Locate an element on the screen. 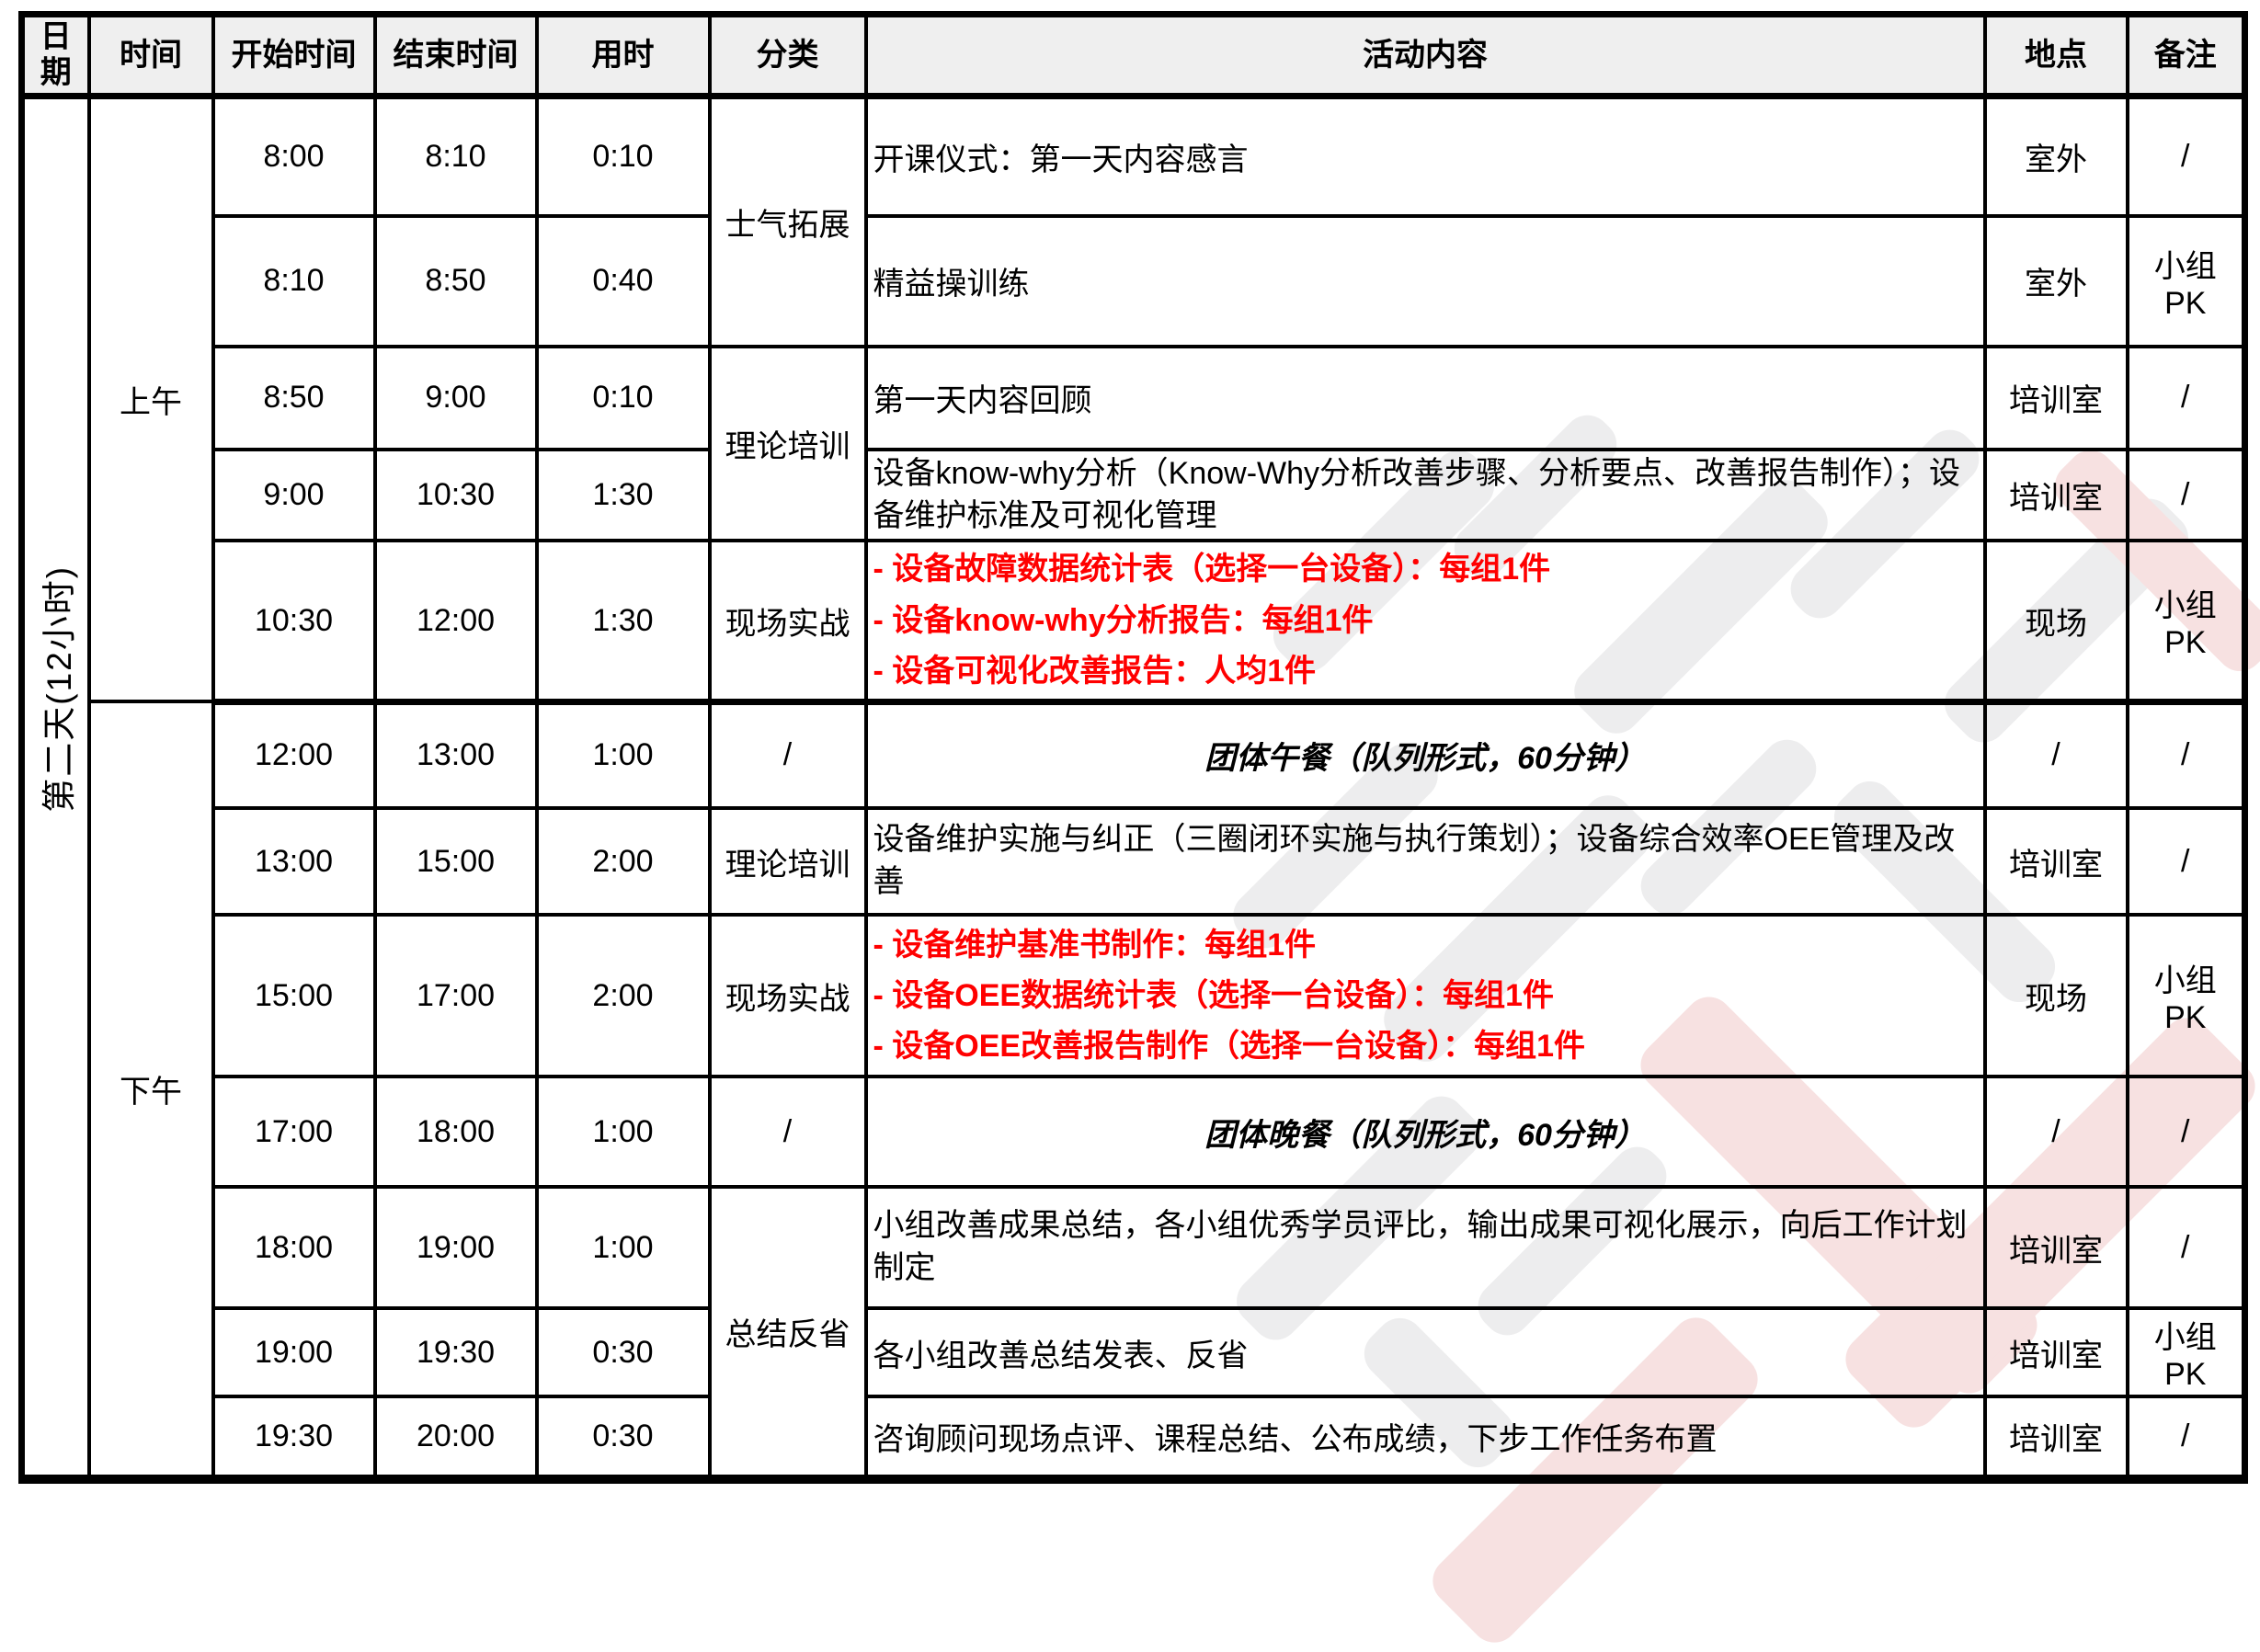 The height and width of the screenshot is (1652, 2260). start-time-cell: 13:00 is located at coordinates (294, 862).